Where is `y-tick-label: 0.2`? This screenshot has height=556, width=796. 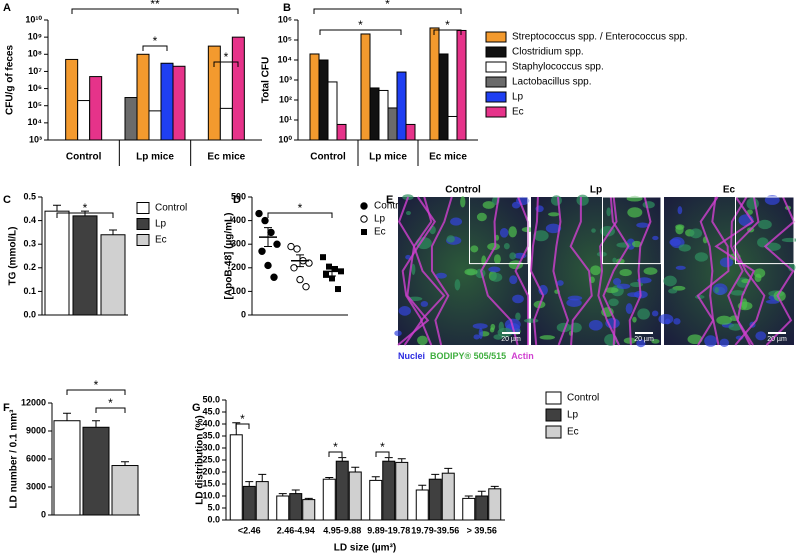
y-tick-label: 0.2 is located at coordinates (29, 267).